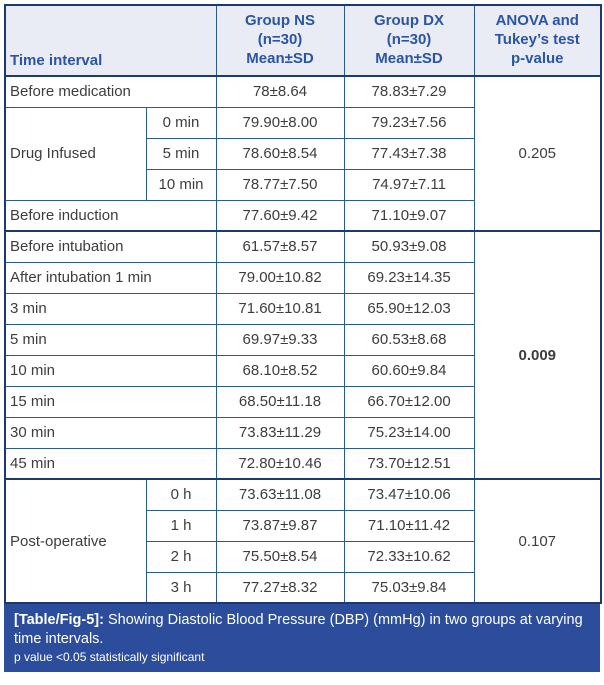 The image size is (604, 685). What do you see at coordinates (280, 463) in the screenshot?
I see `value-ns: 72.80±10.46` at bounding box center [280, 463].